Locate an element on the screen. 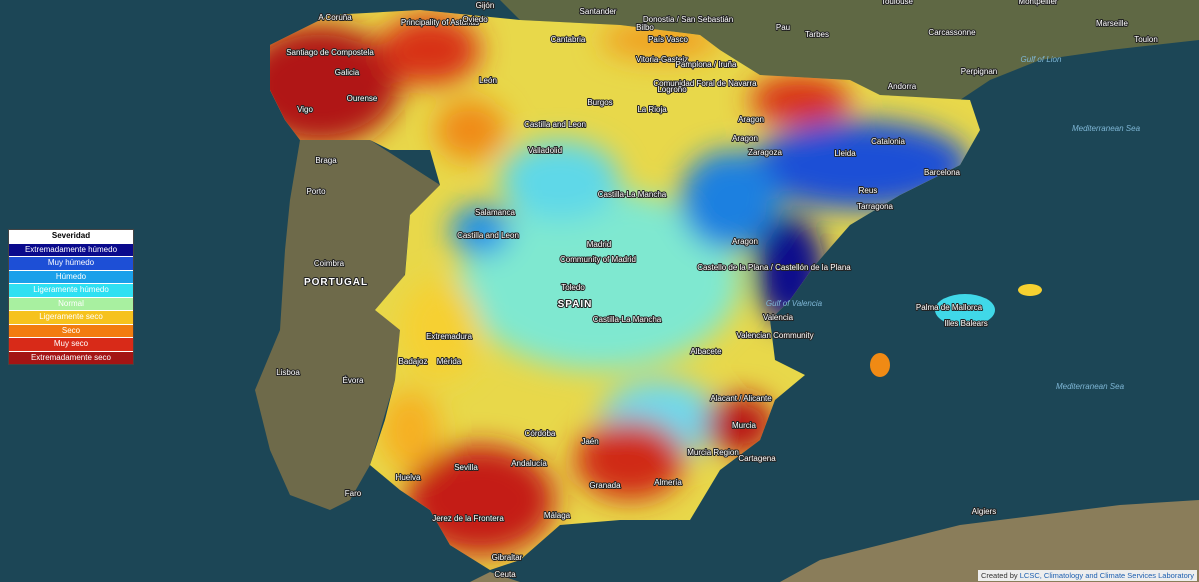  place-label: Sevilla is located at coordinates (466, 467).